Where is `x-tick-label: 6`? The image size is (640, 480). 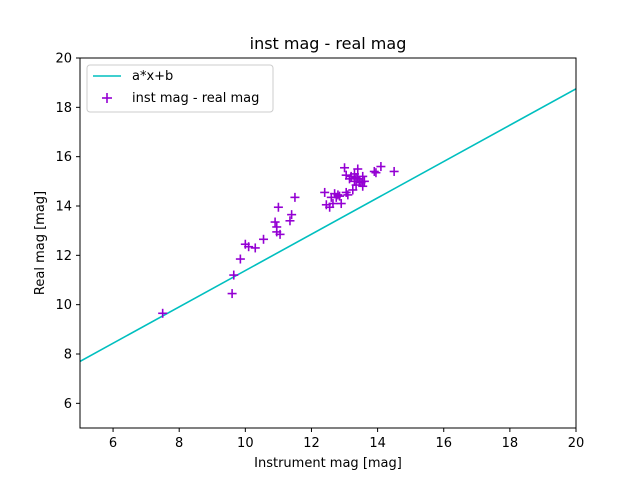 x-tick-label: 6 is located at coordinates (113, 443).